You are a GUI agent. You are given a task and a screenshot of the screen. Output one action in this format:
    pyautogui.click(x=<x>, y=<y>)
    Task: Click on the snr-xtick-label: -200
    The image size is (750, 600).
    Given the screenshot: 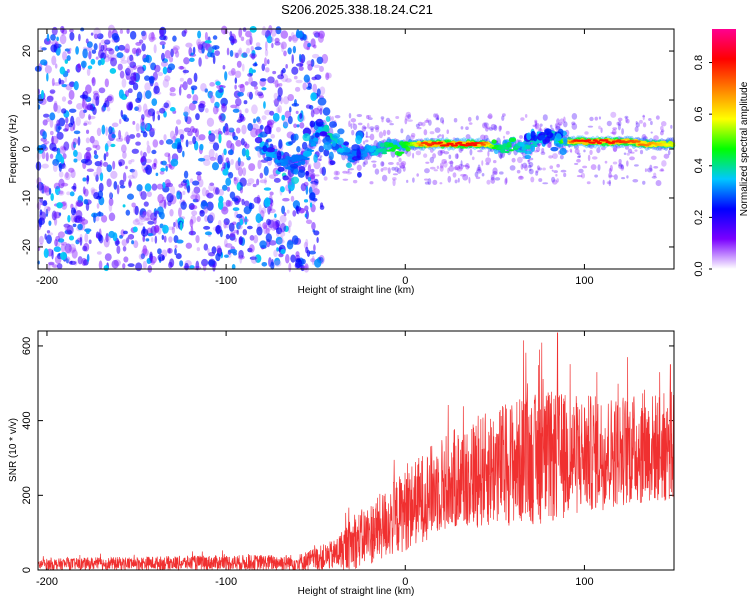 What is the action you would take?
    pyautogui.click(x=47, y=582)
    